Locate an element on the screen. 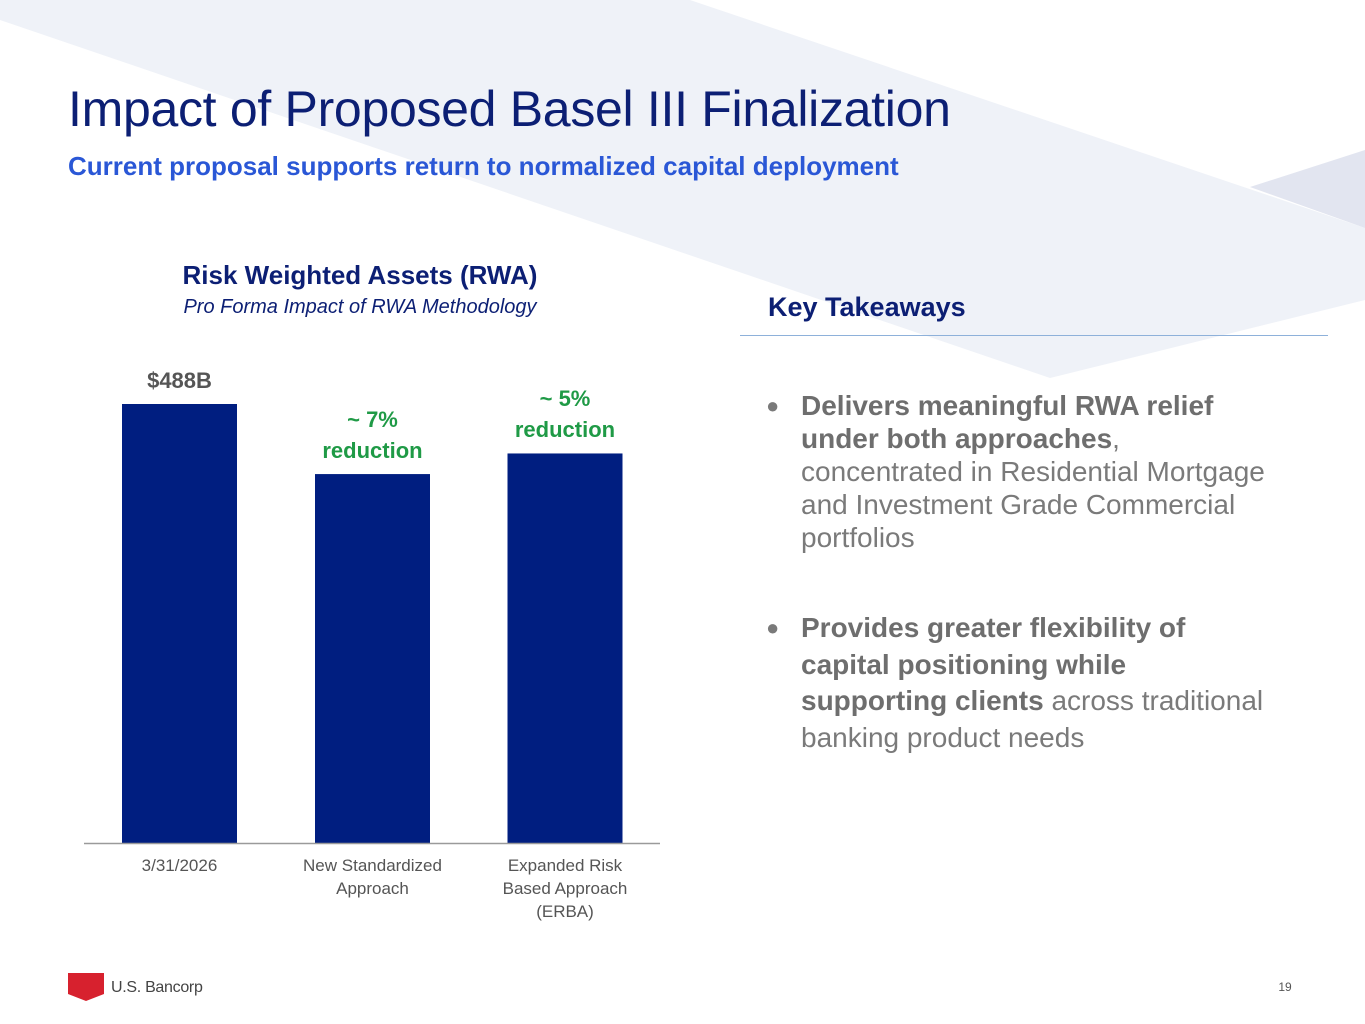  bar-data-label: $488B is located at coordinates (180, 380).